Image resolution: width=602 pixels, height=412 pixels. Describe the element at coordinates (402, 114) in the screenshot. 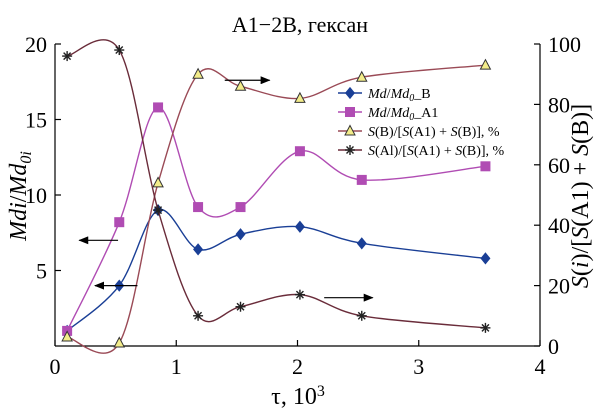

I see `legend-label: Md/Md0_A1` at that location.